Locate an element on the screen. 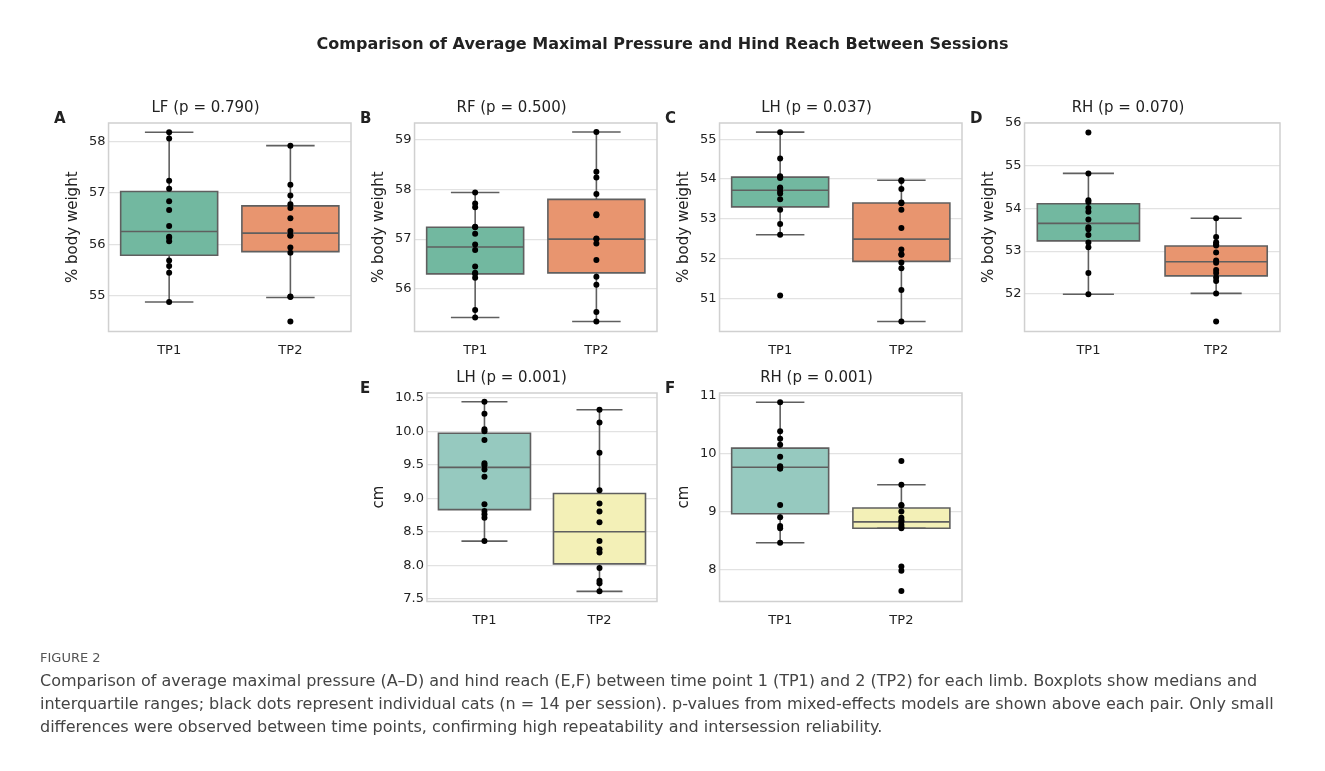 The height and width of the screenshot is (771, 1325). y-tick-label: 51 is located at coordinates (708, 297).